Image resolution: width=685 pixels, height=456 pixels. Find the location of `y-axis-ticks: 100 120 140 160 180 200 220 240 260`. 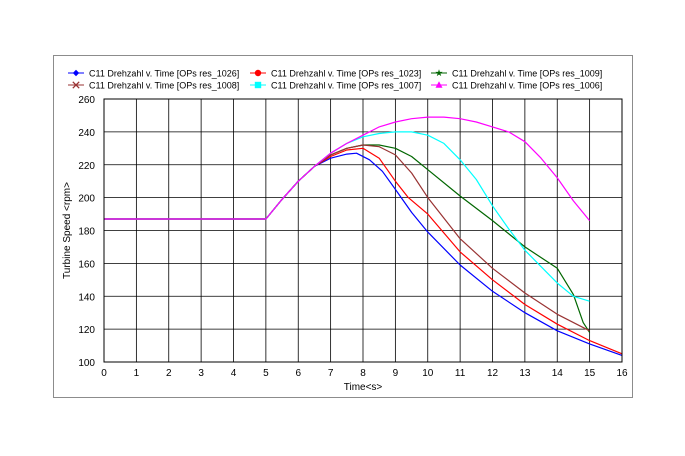

y-axis-ticks: 100 120 140 160 180 200 220 240 260 is located at coordinates (86, 232).